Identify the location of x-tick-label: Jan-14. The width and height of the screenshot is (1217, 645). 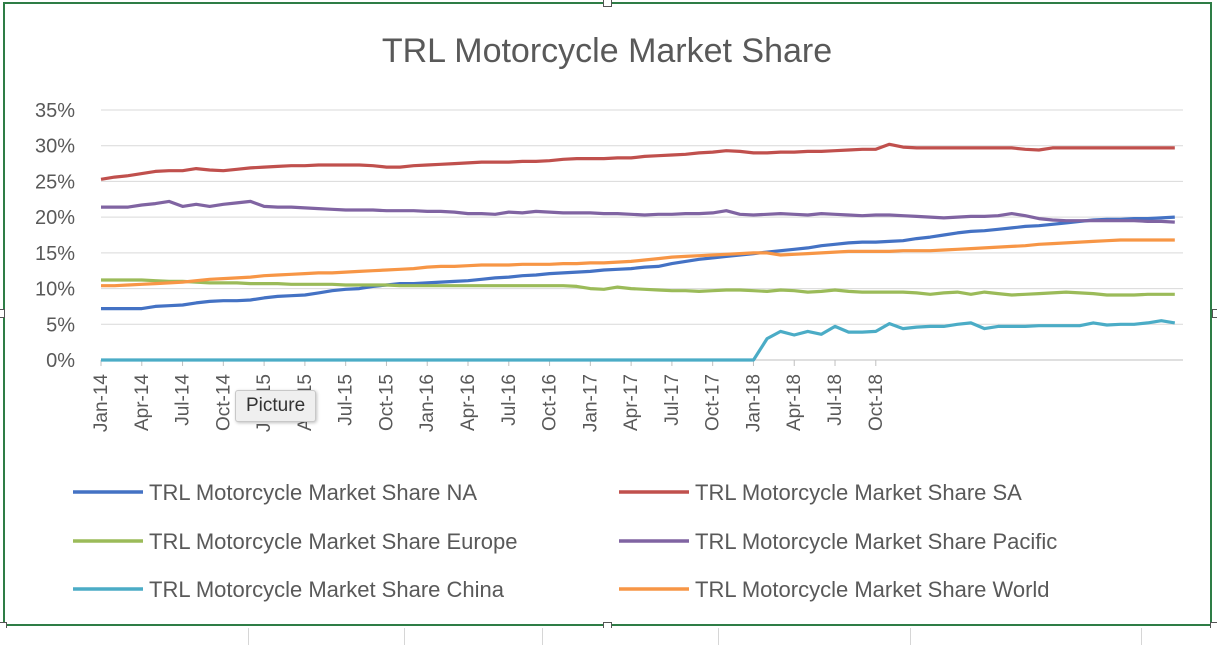
(101, 403).